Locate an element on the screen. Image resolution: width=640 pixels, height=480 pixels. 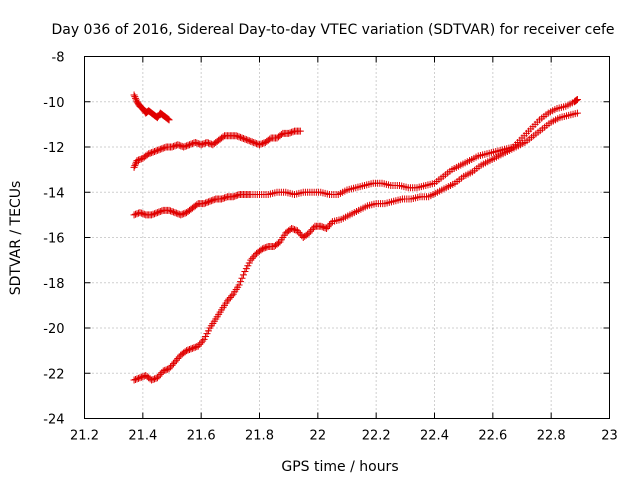
y-tick-label: -8 is located at coordinates (58, 58).